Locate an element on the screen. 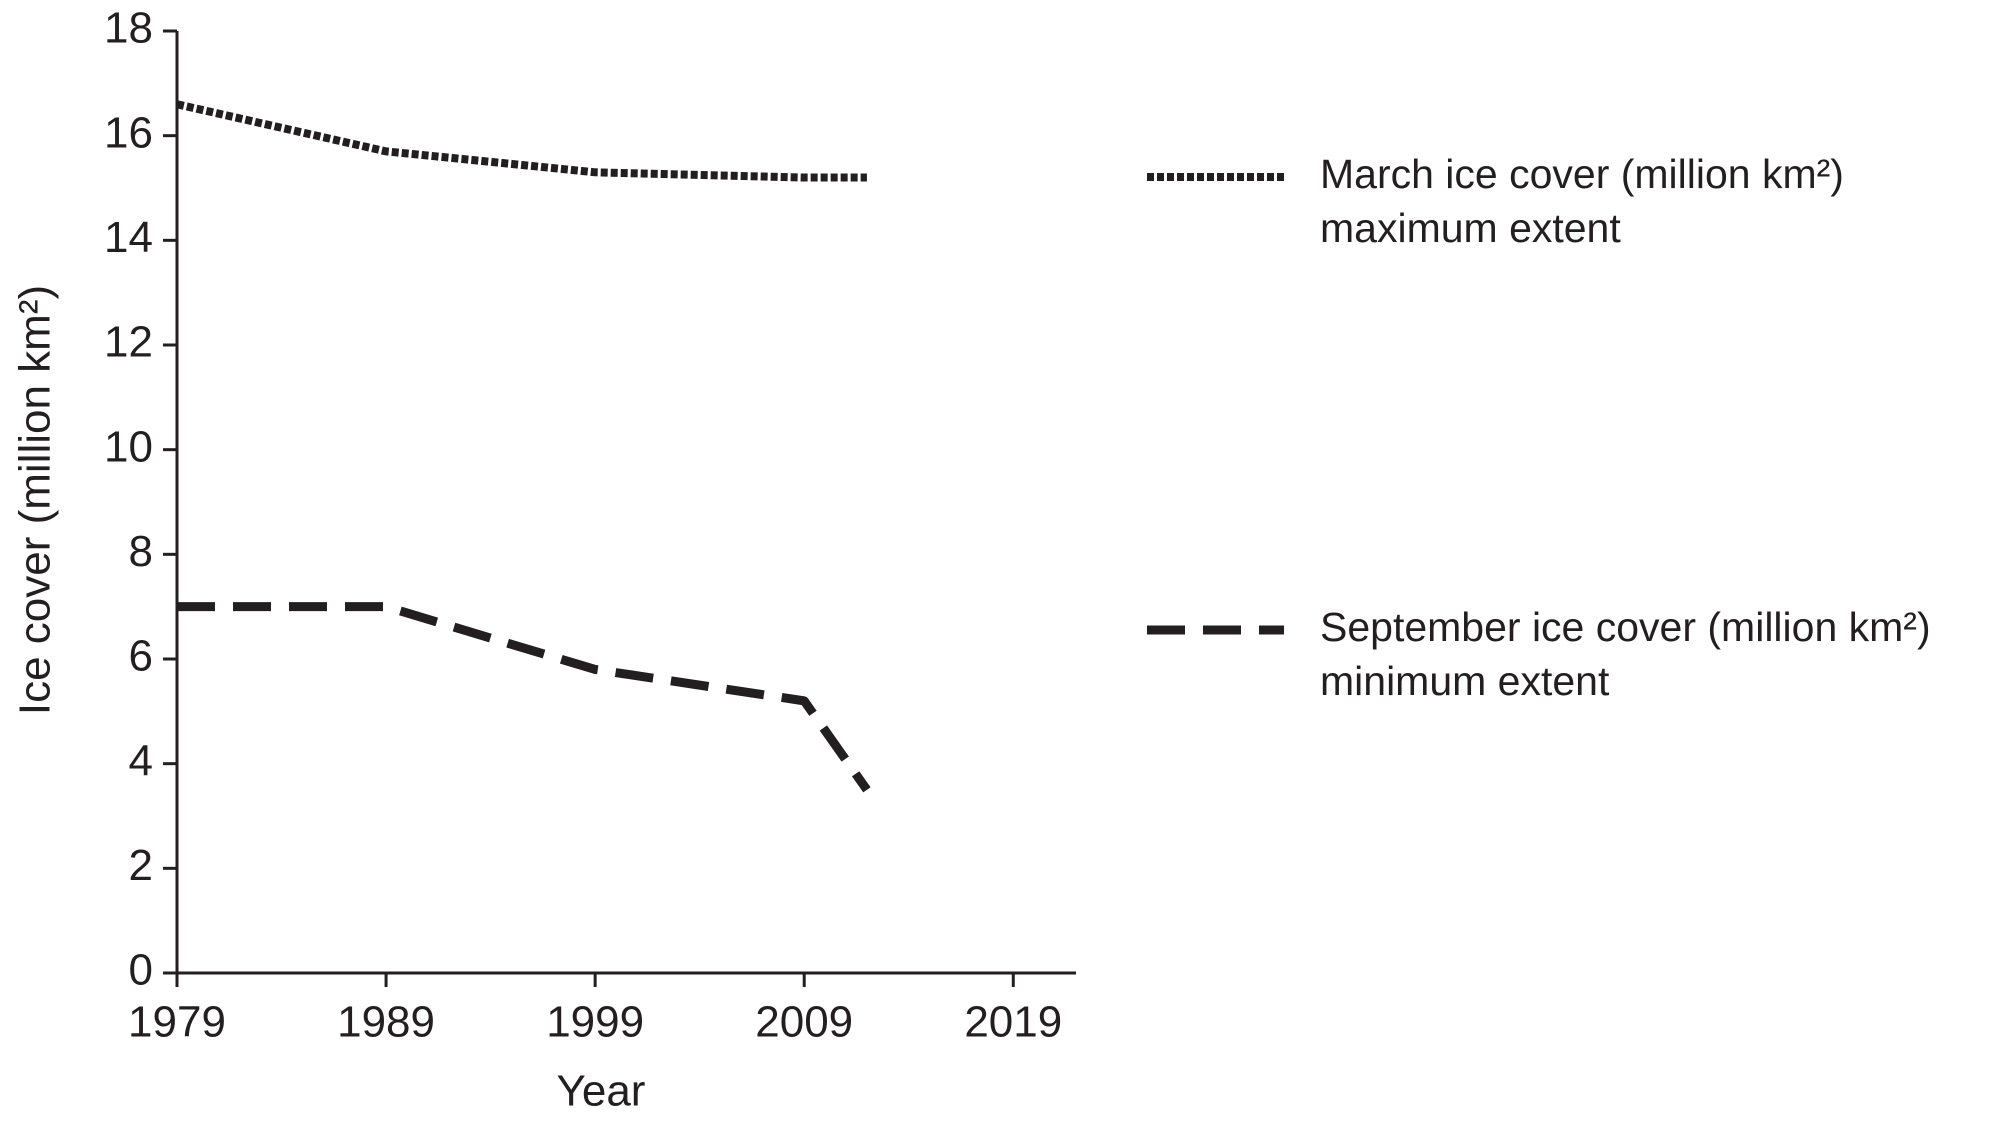 Image resolution: width=2013 pixels, height=1122 pixels. x-tick-label: 1979 is located at coordinates (177, 1022).